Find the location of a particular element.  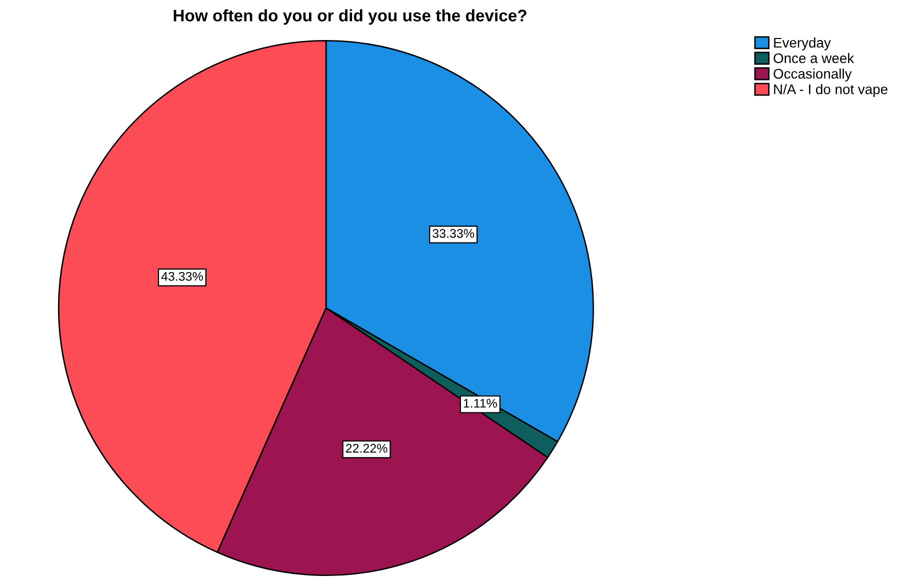

legend-label: Occasionally is located at coordinates (813, 75).